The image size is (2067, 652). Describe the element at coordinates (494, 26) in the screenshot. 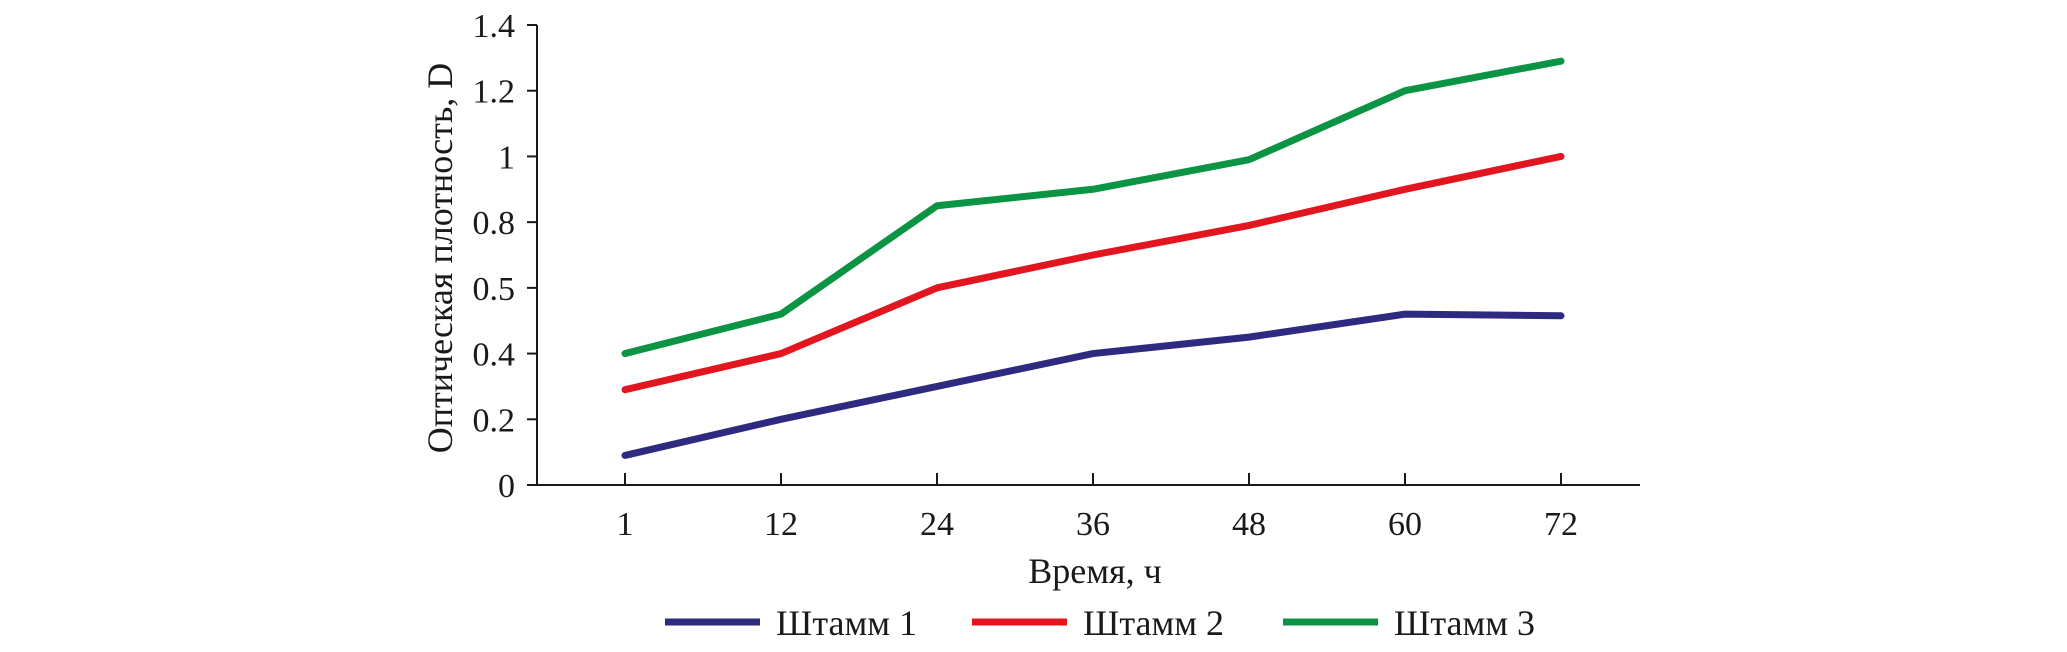

I see `y-tick-label: 1.4` at that location.